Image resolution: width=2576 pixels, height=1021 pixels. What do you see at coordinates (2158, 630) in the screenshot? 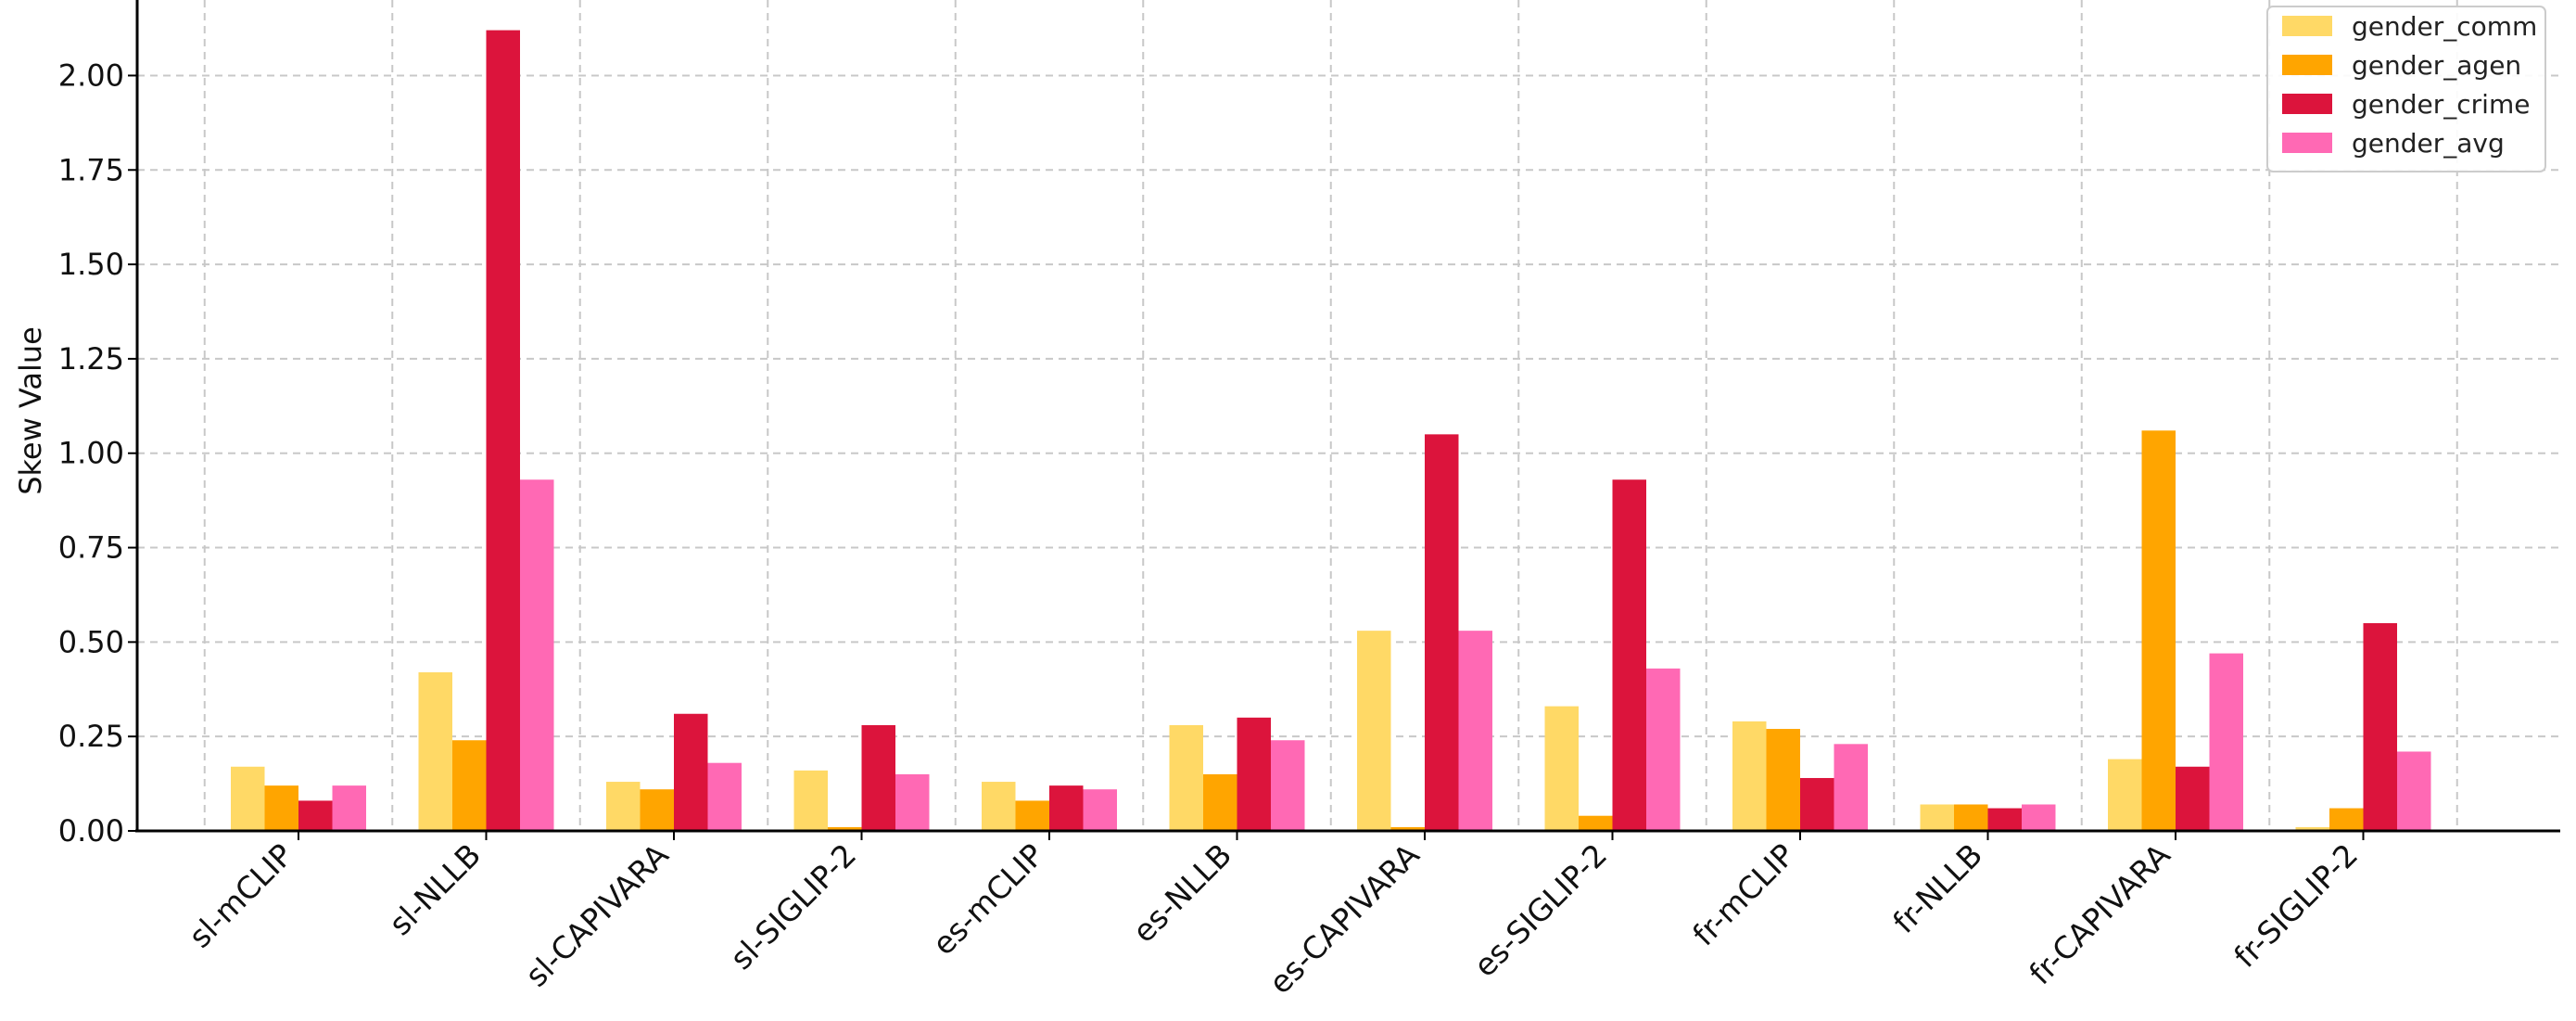
I see `bar-gender-agen-fr-capivara` at bounding box center [2158, 630].